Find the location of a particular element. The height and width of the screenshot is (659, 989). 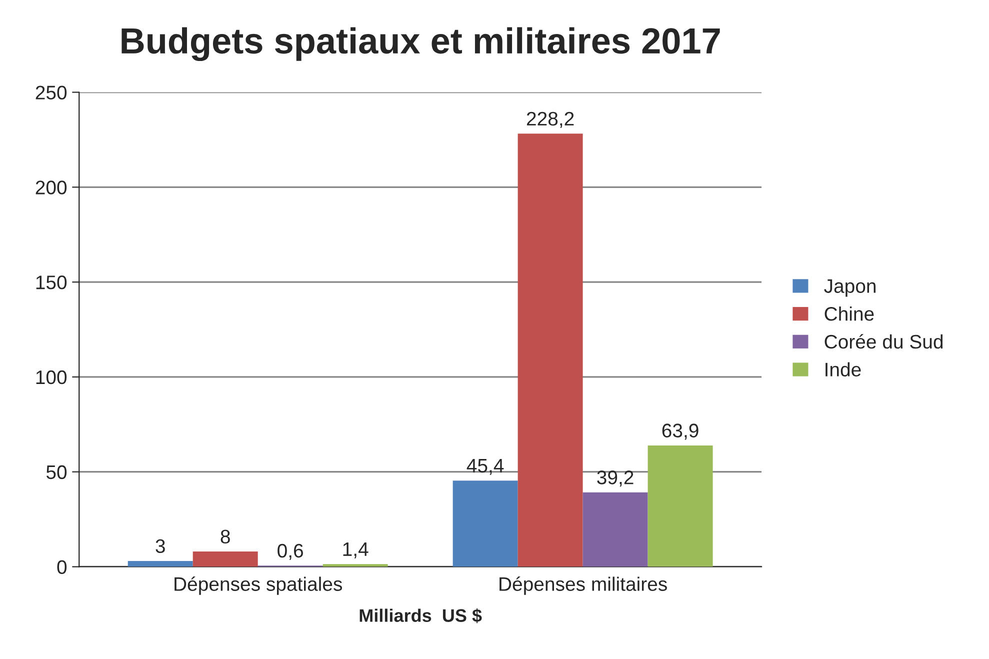

data-label: 45,4 is located at coordinates (485, 466).